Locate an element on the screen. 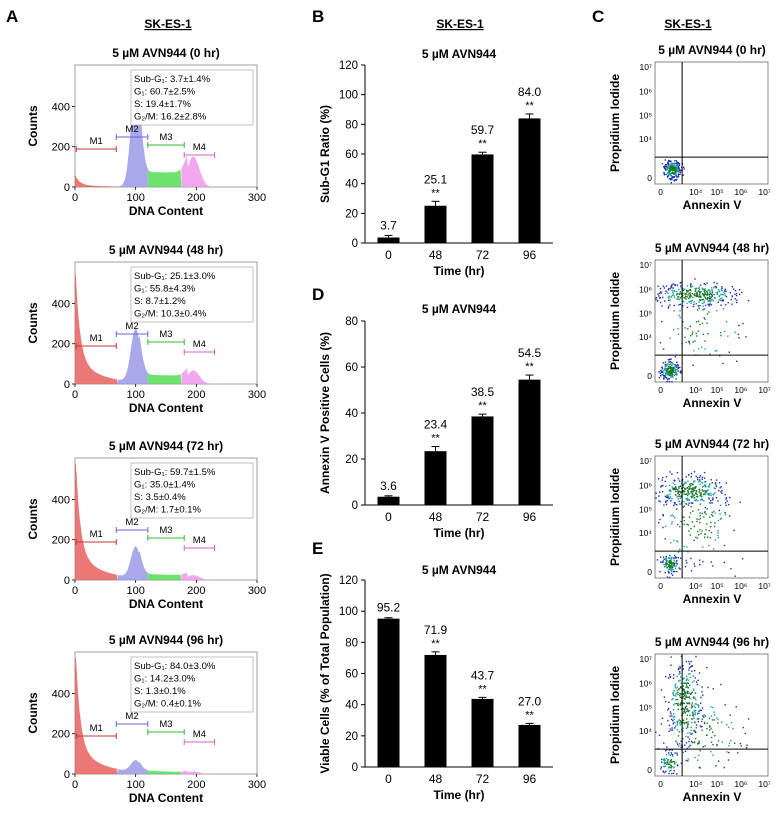 The image size is (778, 816). x-axis-label: Annexin V is located at coordinates (712, 599).